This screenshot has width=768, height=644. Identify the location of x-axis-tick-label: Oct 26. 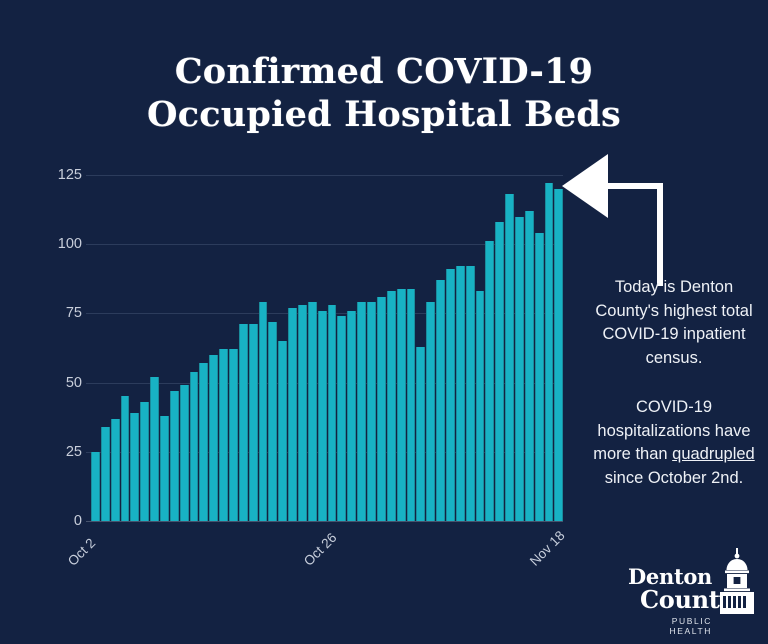
(320, 549).